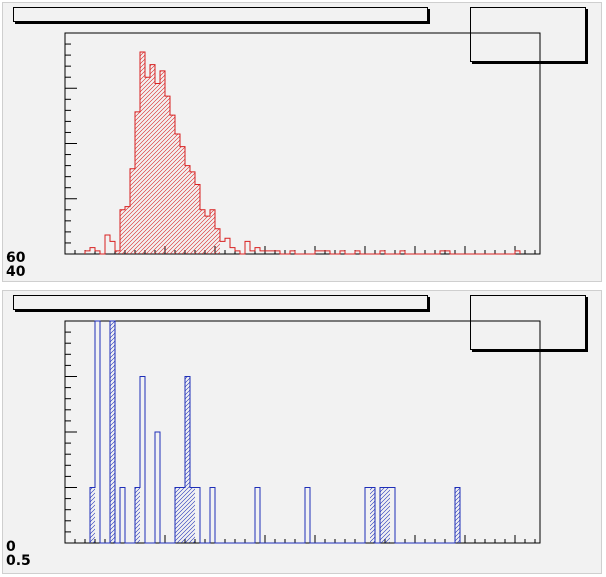 The height and width of the screenshot is (577, 606). What do you see at coordinates (220, 14) in the screenshot?
I see `pad-title-top` at bounding box center [220, 14].